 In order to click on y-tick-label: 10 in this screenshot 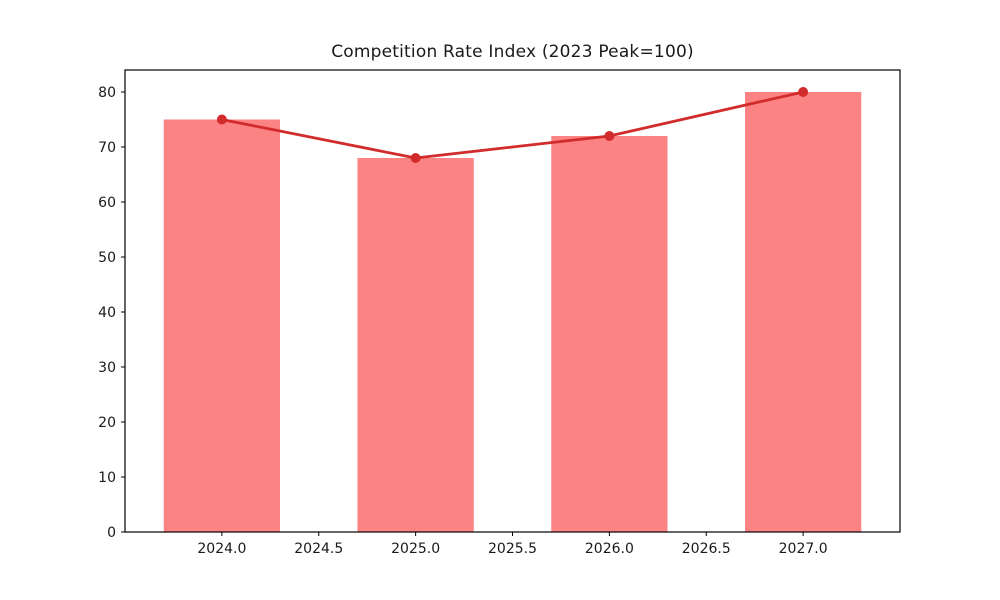, I will do `click(107, 478)`.